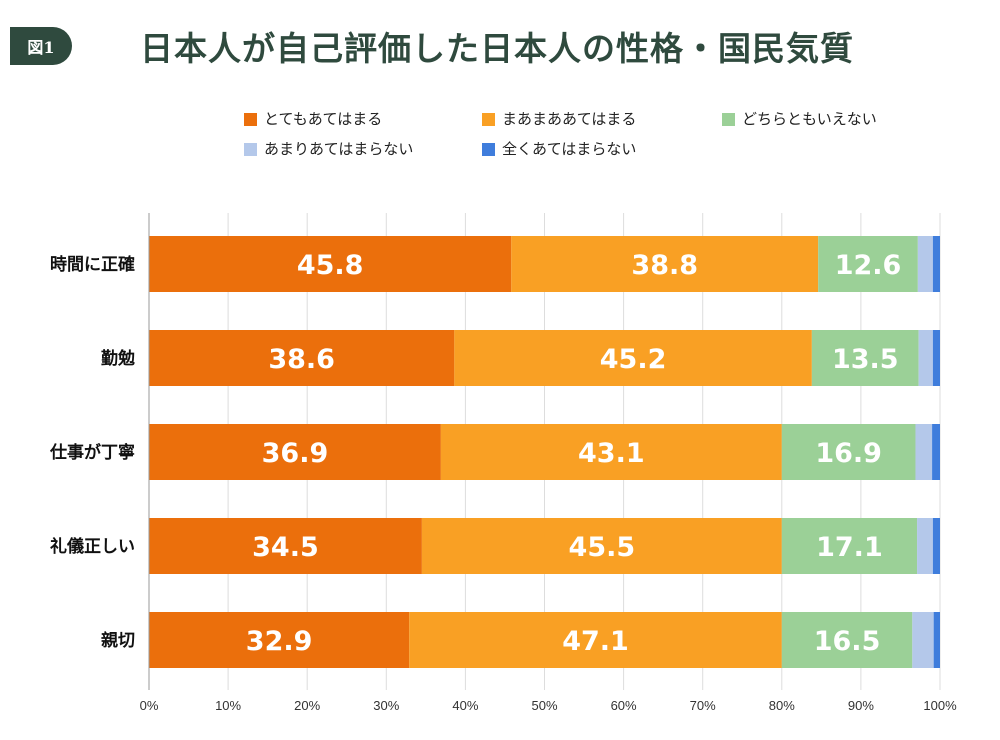 This screenshot has width=1000, height=740. What do you see at coordinates (497, 48) in the screenshot?
I see `chart-title: 日本人が自己評価した日本人の性格・国民気質` at bounding box center [497, 48].